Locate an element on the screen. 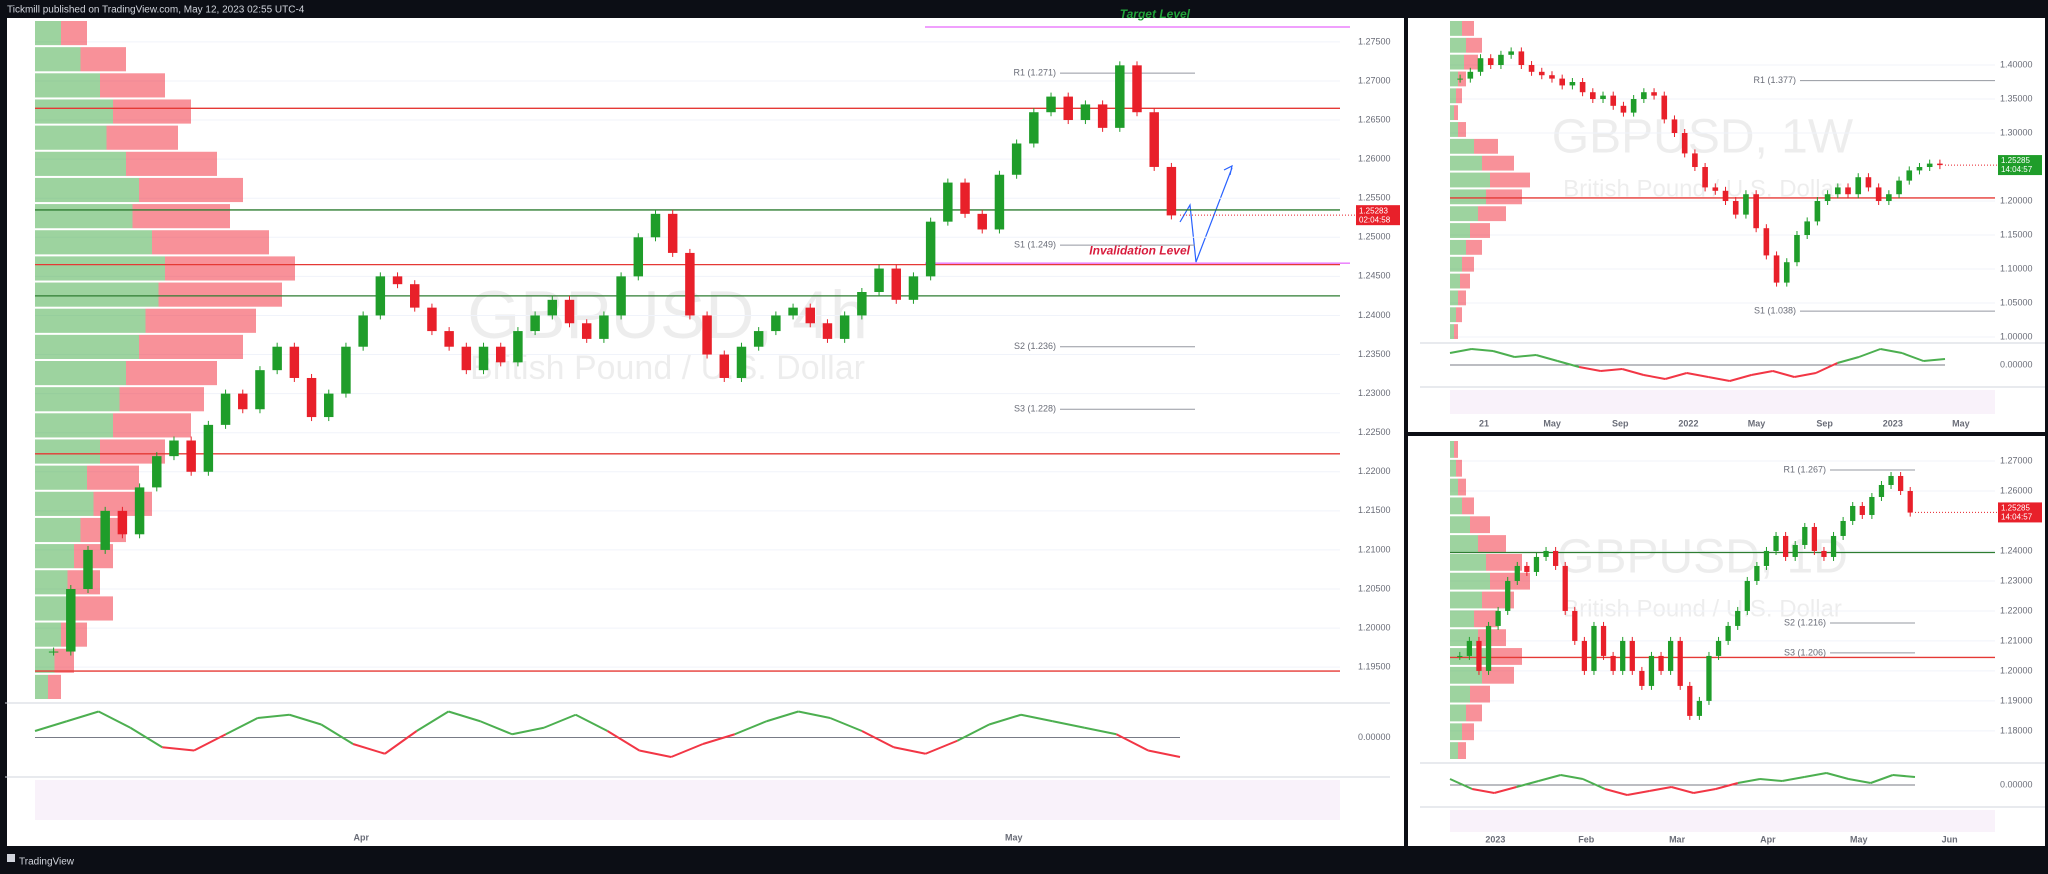  brand: TradingView is located at coordinates (47, 862).